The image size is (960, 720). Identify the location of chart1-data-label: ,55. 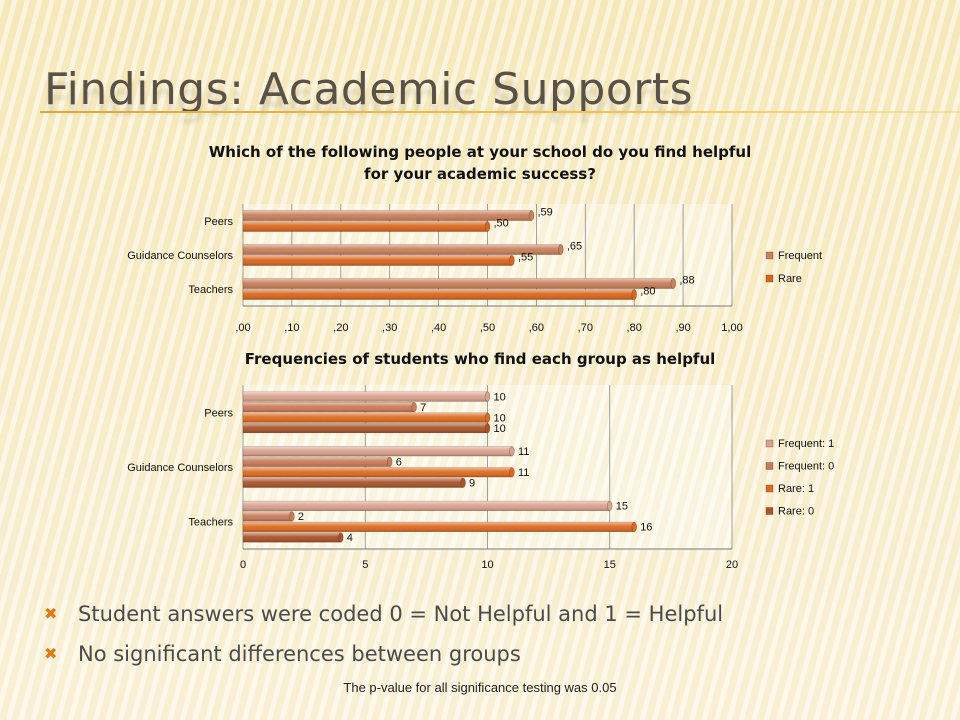
(525, 258).